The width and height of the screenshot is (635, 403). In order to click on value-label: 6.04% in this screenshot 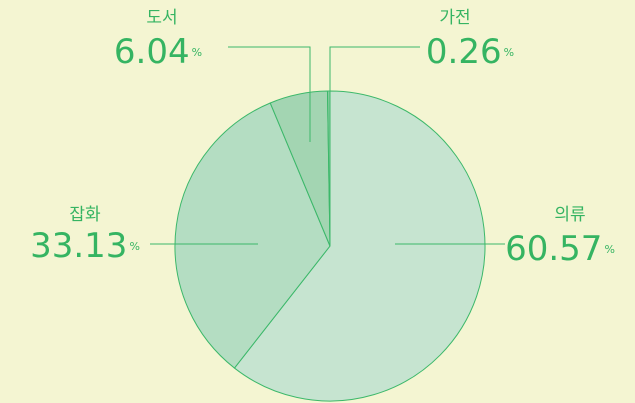, I will do `click(158, 52)`.